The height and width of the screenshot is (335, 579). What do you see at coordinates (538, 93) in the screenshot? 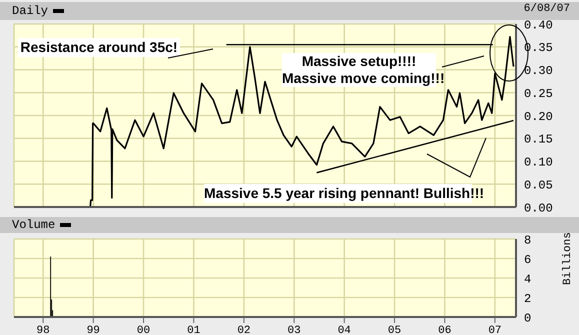
I see `y-tick-label: 0.25` at bounding box center [538, 93].